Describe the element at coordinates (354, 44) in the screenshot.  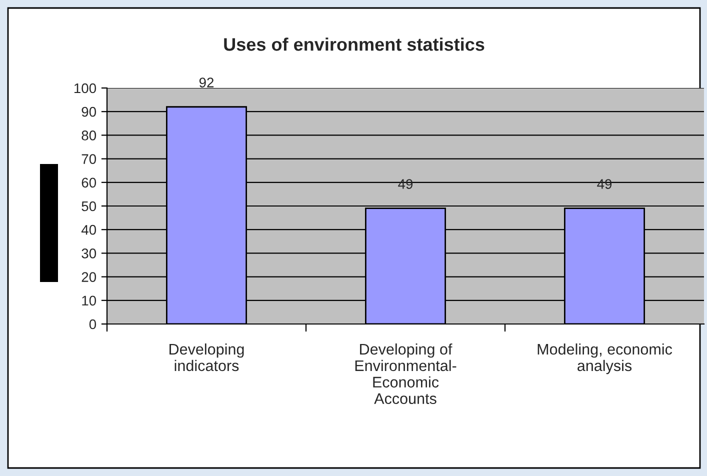
I see `chart-title: Uses of environment statistics` at that location.